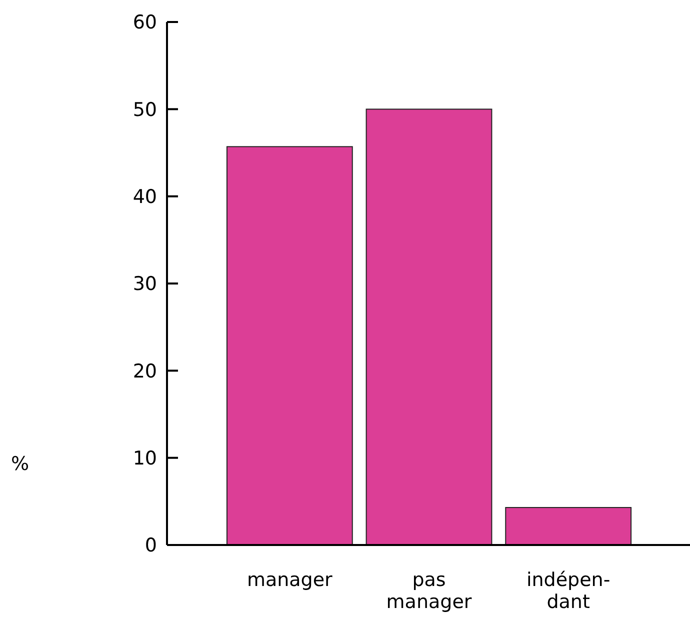  Describe the element at coordinates (144, 458) in the screenshot. I see `y-tick-label: 10` at that location.